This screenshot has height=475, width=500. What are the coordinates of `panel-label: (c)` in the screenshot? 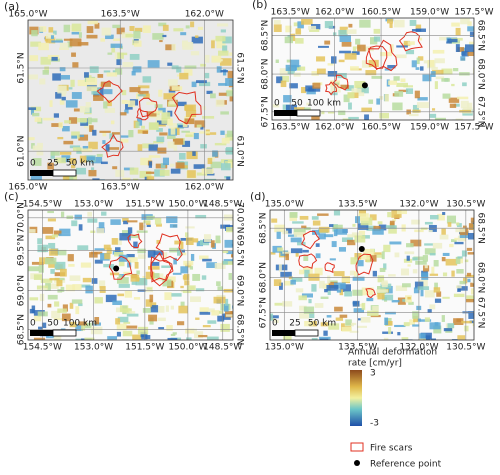 It's located at (11, 196).